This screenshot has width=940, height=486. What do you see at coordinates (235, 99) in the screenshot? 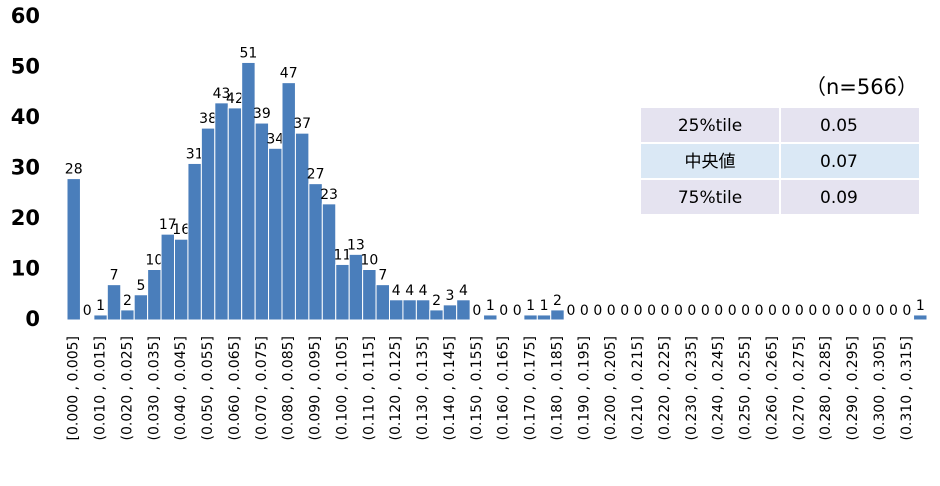
I see `data-label: 42` at bounding box center [235, 99].